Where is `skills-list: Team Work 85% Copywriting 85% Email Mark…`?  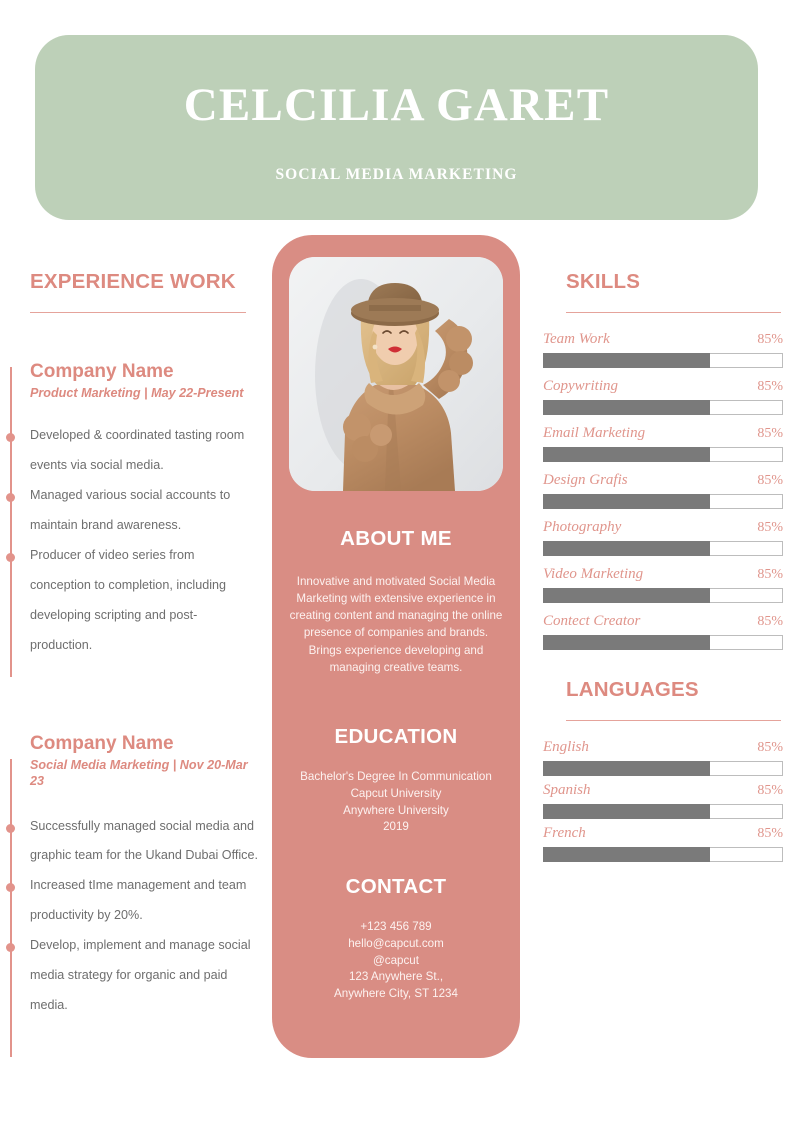
skills-list: Team Work 85% Copywriting 85% Email Mark… is located at coordinates (668, 490).